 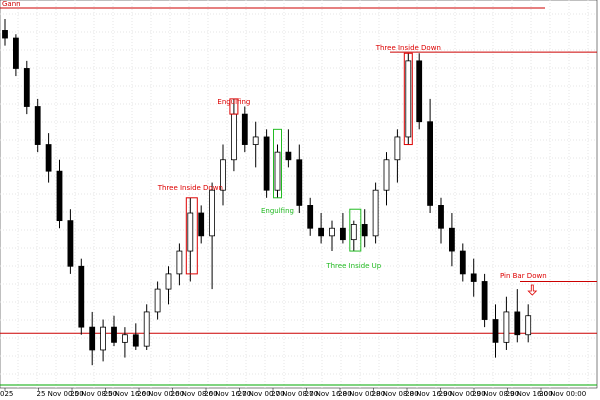 I want to click on pin-arrow, so click(x=532, y=290).